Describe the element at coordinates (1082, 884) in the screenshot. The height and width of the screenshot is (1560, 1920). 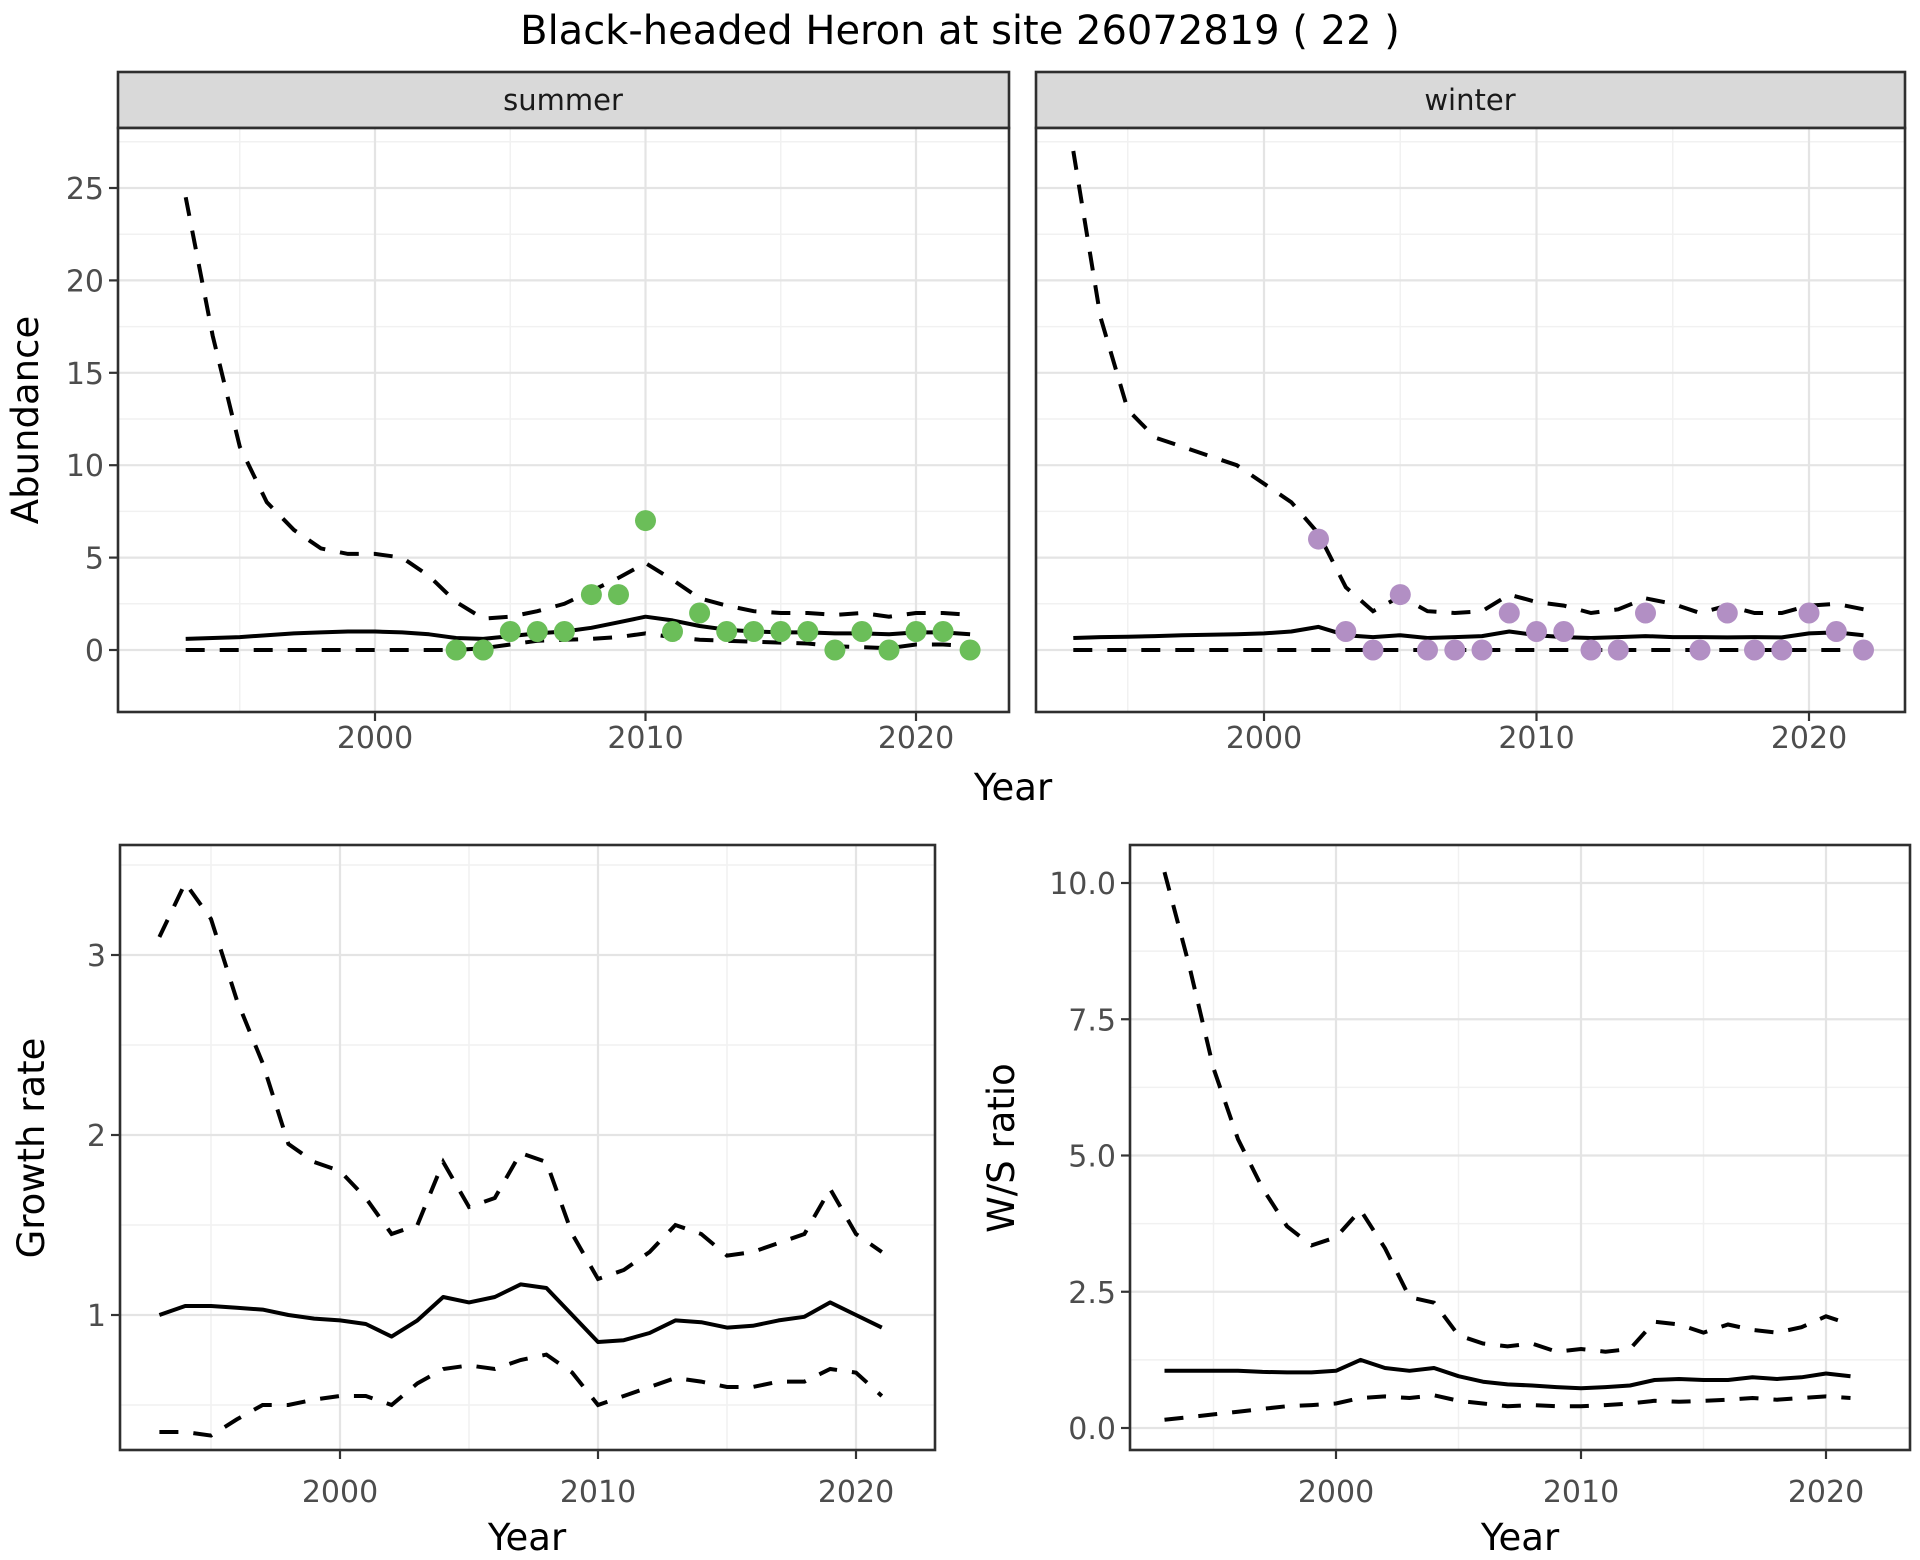
I see `ws-y-tick-label: 10.0` at that location.